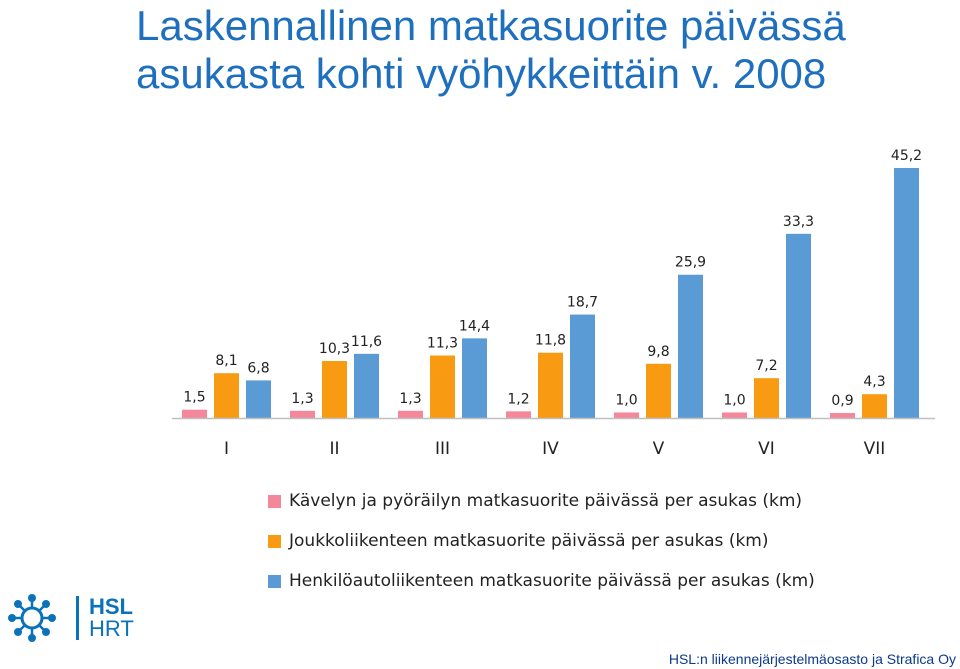 Image resolution: width=960 pixels, height=669 pixels. What do you see at coordinates (334, 349) in the screenshot?
I see `data-label-public-transport-II: 10,3` at bounding box center [334, 349].